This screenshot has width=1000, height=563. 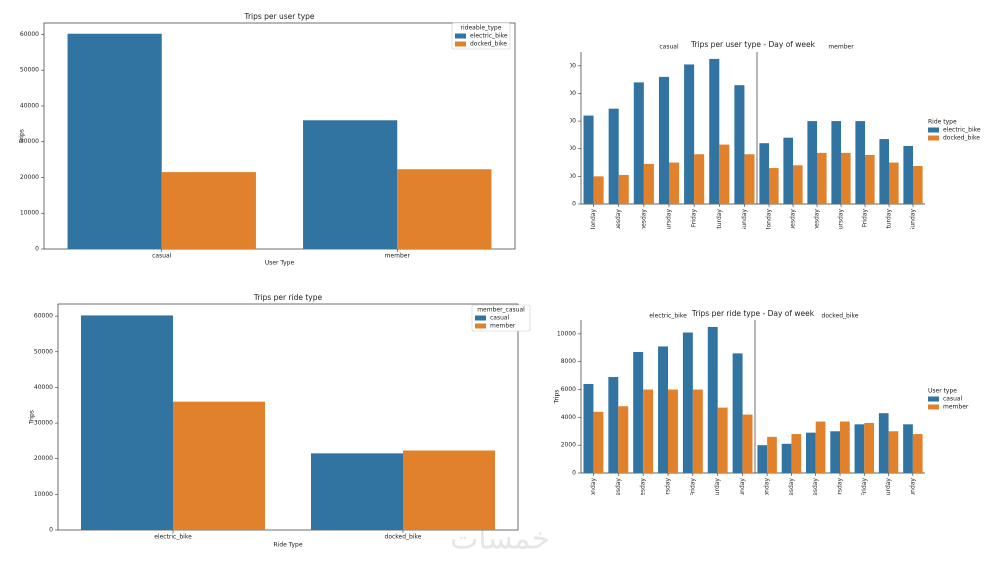 I want to click on legend-title: member_casual, so click(x=501, y=310).